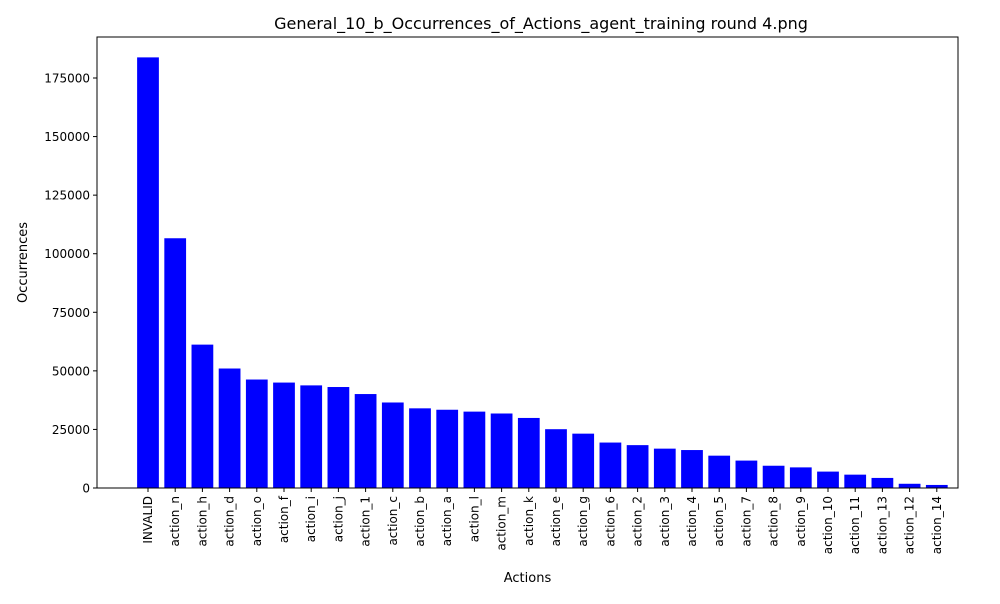  I want to click on x-tick-label: action_5, so click(719, 521).